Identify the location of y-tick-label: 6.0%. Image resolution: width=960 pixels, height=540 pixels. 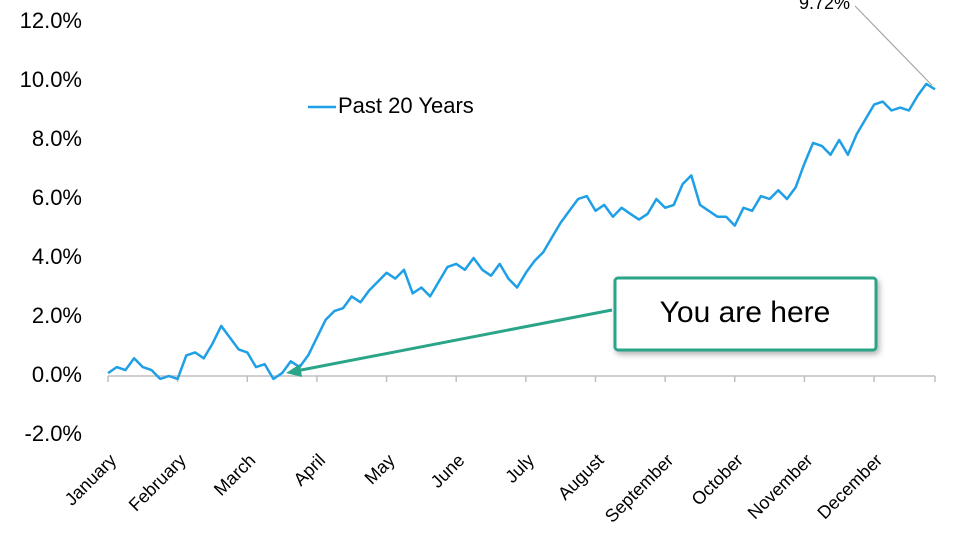
(57, 197).